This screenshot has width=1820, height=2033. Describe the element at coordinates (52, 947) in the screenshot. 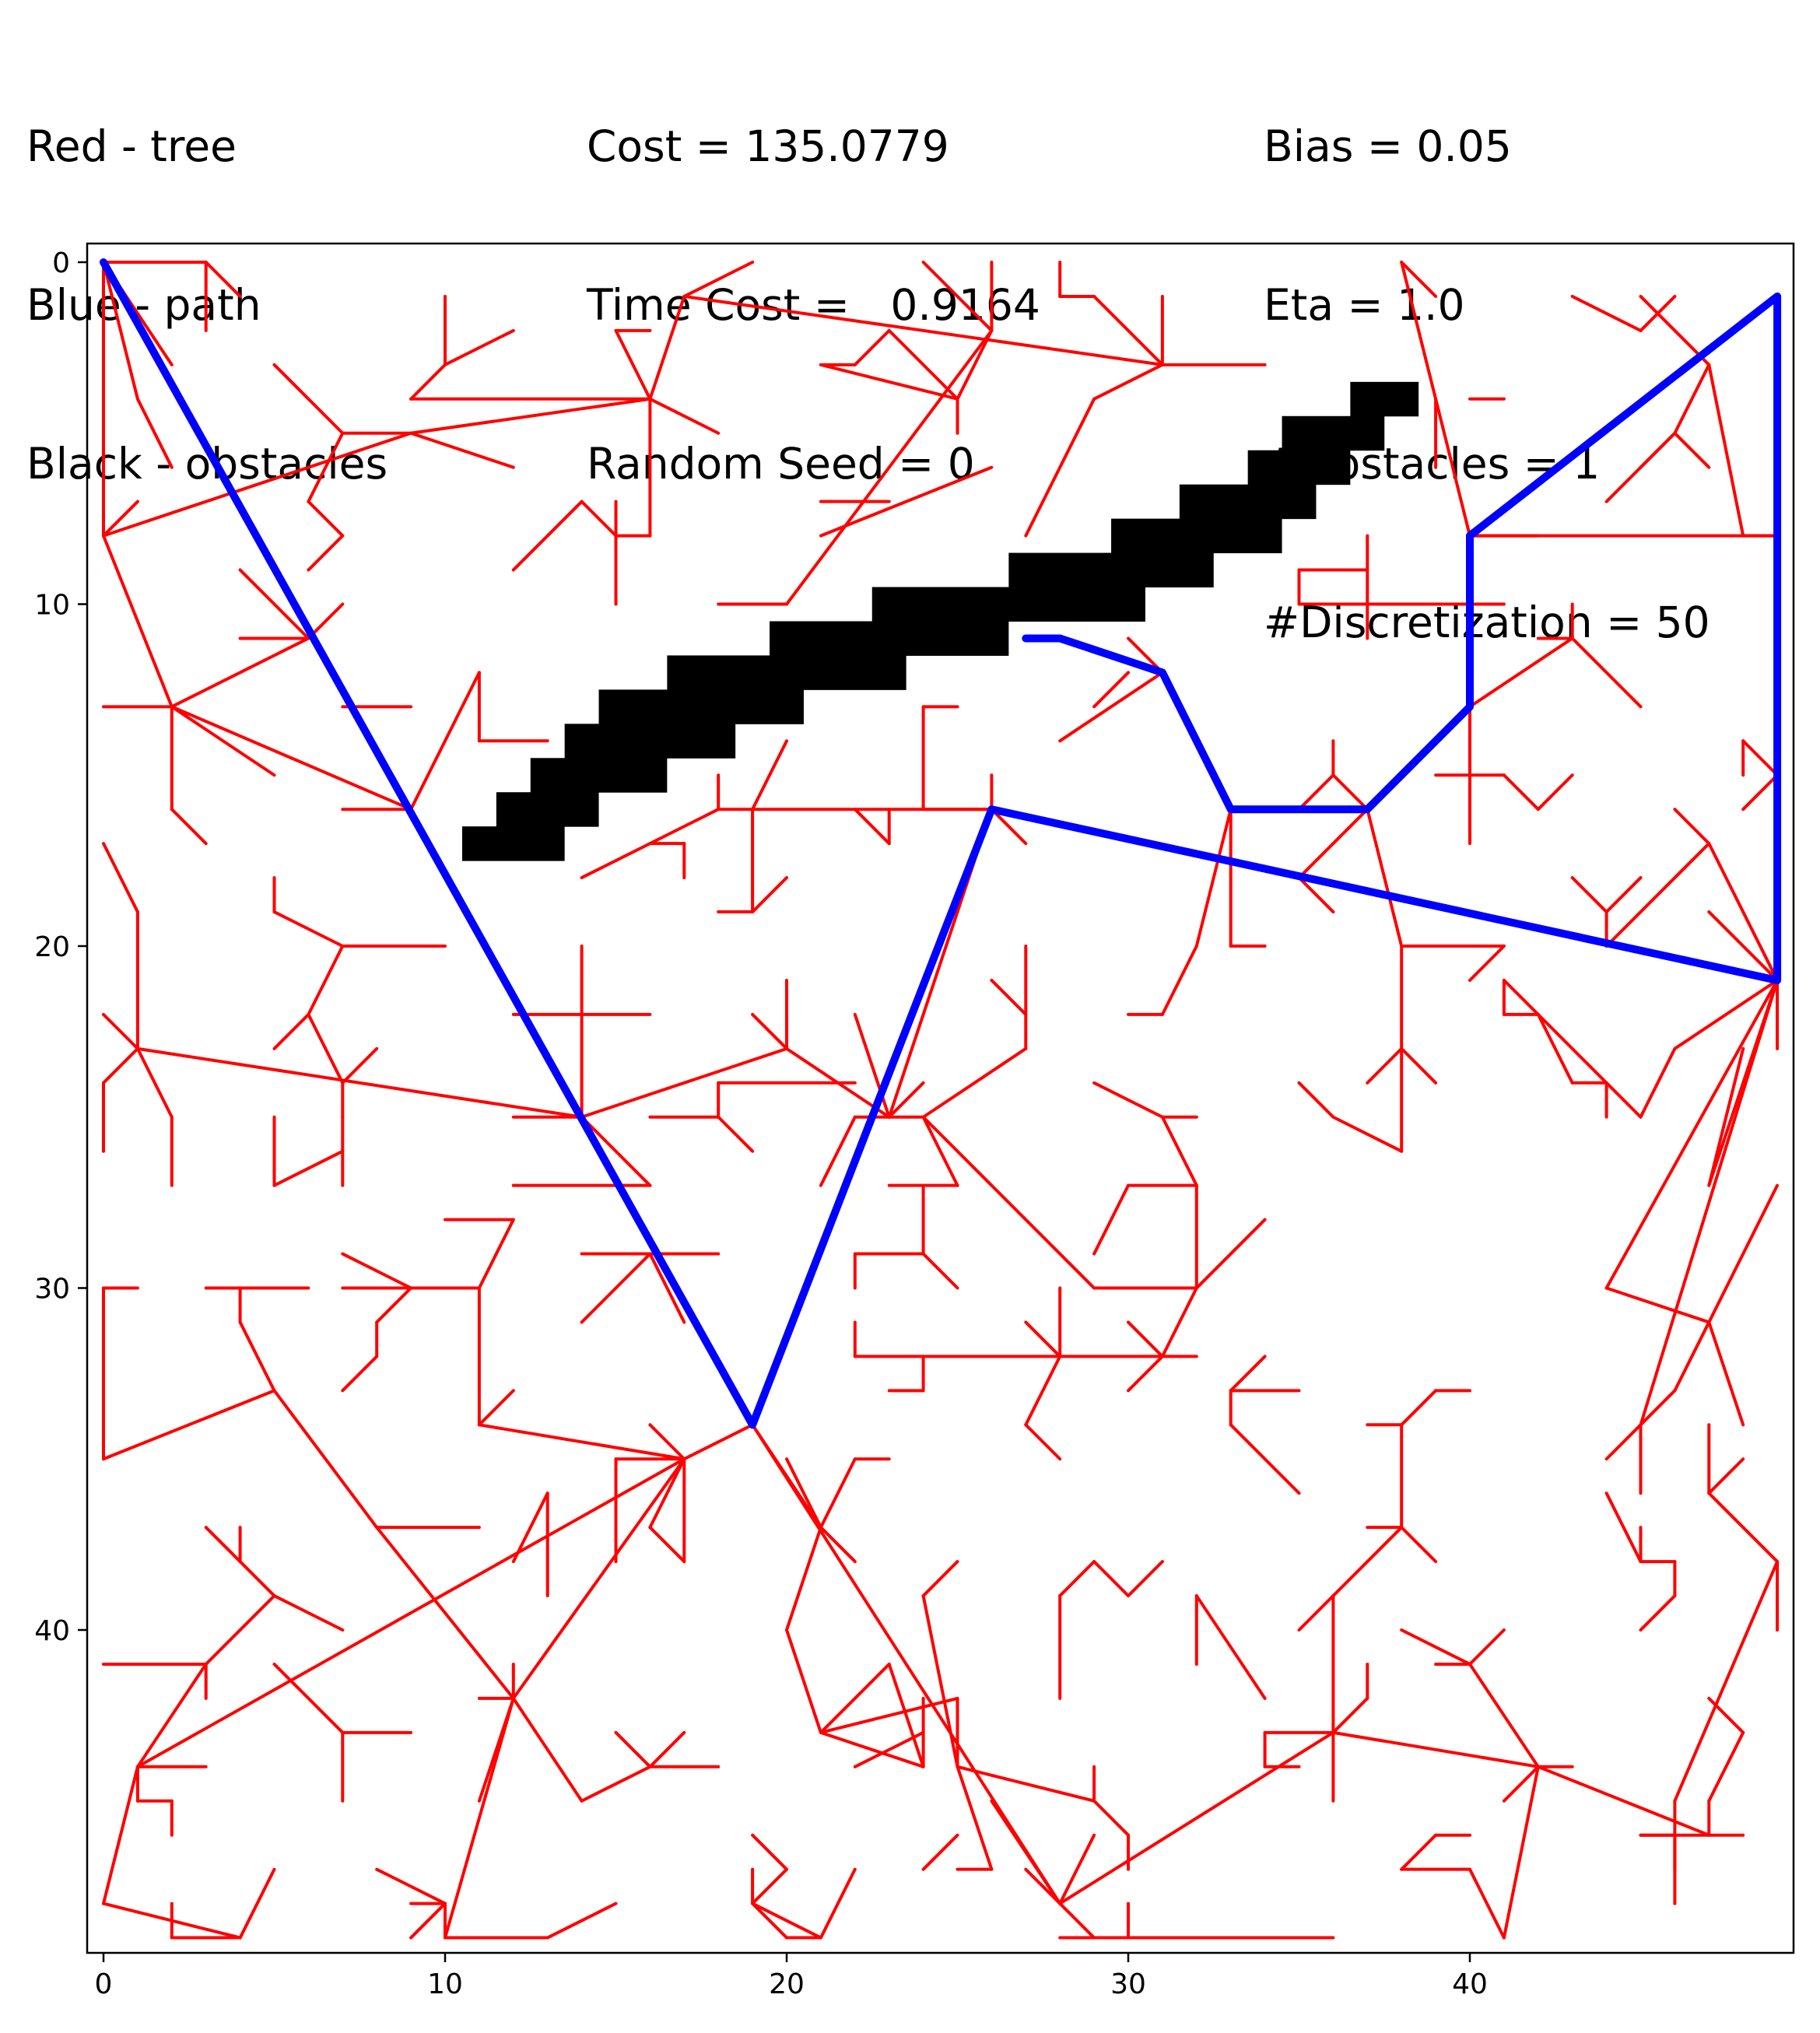

I see `y-tick-label: 20` at that location.